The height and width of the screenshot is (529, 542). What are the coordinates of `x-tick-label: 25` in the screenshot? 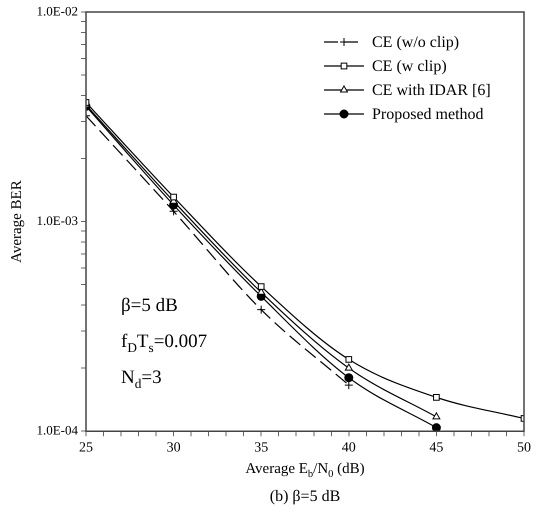 It's located at (86, 448).